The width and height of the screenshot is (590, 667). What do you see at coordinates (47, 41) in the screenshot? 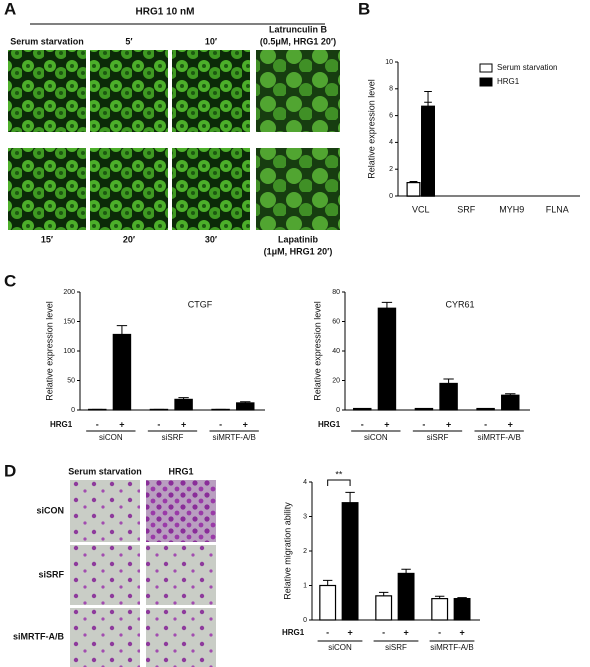
I see `caption: Serum starvation` at bounding box center [47, 41].